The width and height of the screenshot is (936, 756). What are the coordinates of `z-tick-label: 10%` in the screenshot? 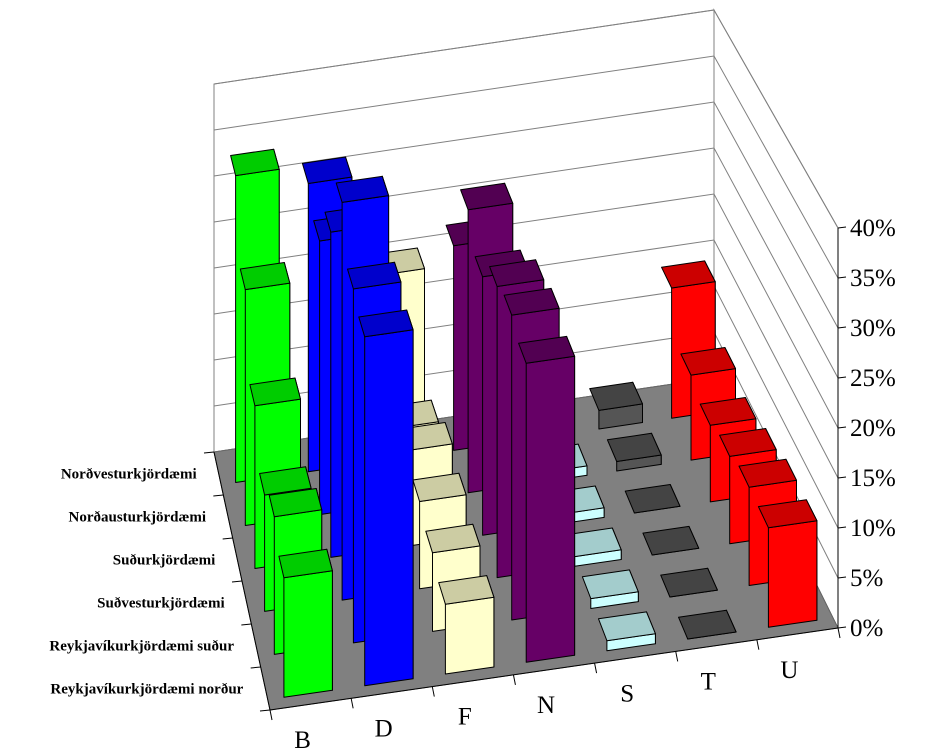 It's located at (873, 528).